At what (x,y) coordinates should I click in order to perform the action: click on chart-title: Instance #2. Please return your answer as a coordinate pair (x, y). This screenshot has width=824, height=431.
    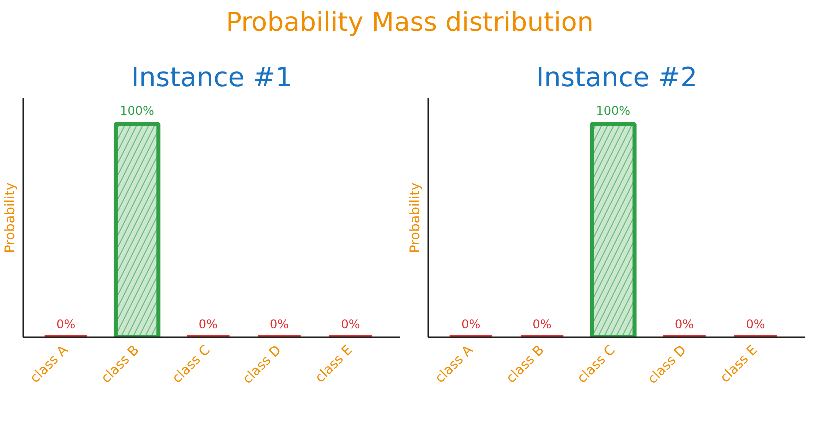
    Looking at the image, I should click on (617, 78).